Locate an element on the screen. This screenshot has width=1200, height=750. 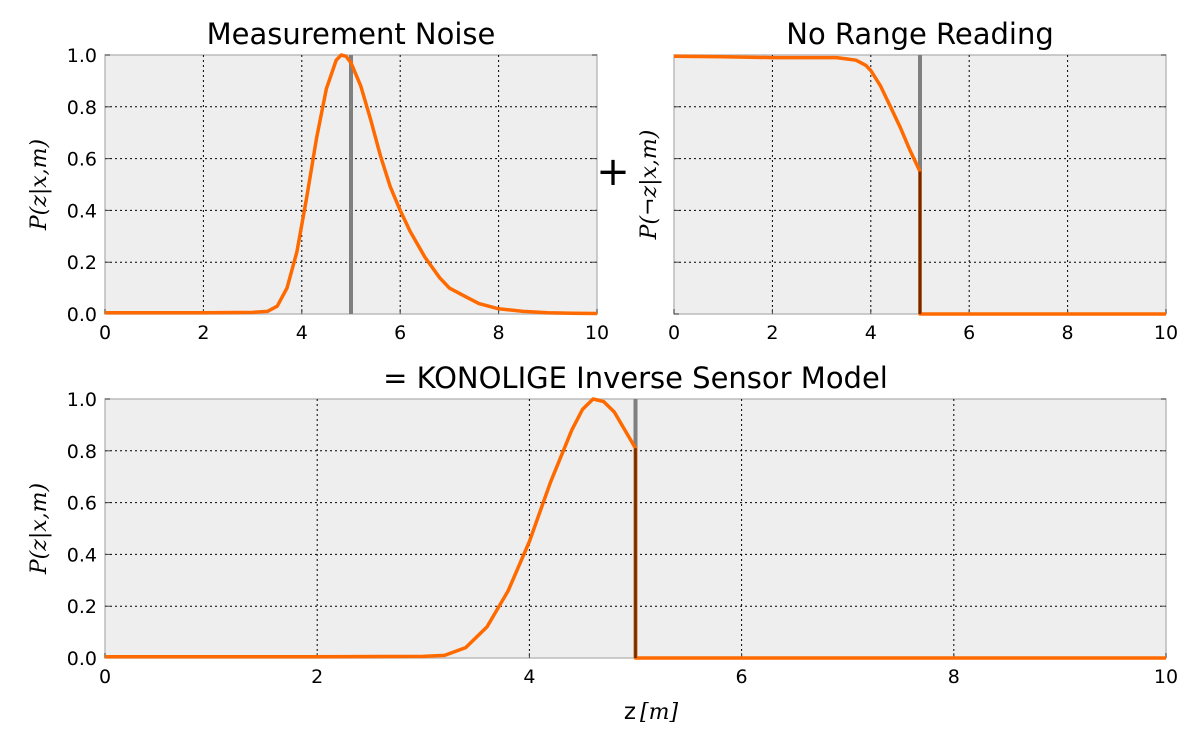
chart-title: Measurement Noise is located at coordinates (351, 34).